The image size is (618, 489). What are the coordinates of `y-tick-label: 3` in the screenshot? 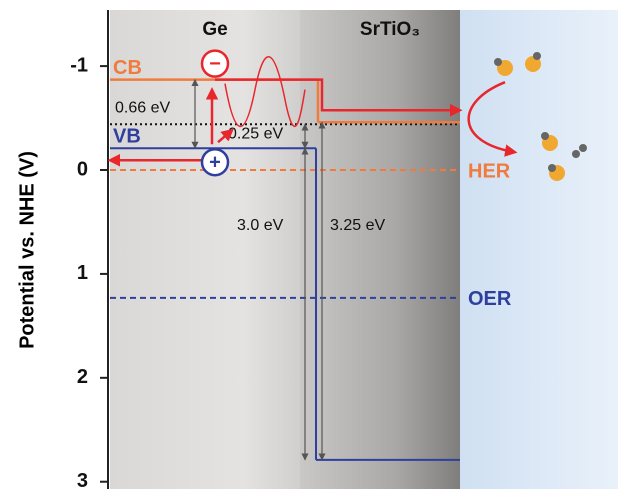 It's located at (82, 479).